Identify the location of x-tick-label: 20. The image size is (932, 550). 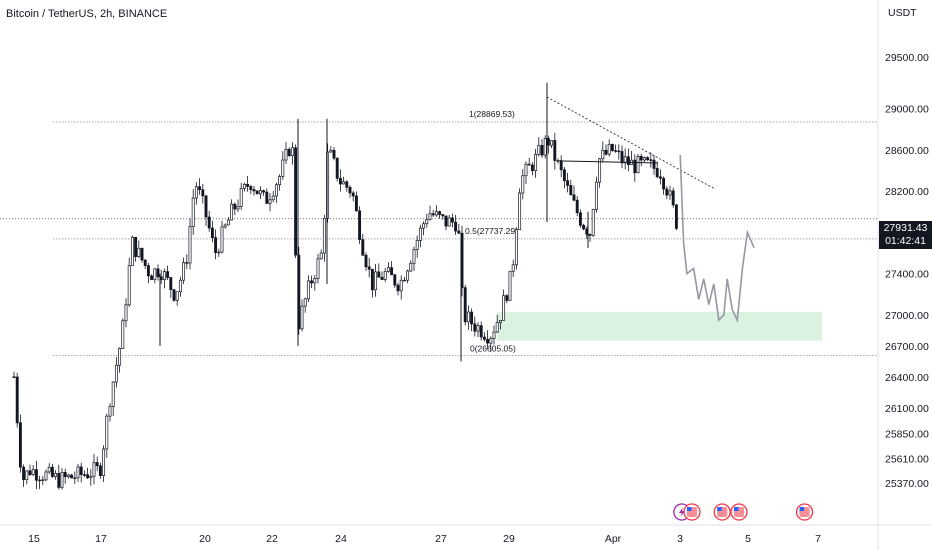
(205, 539).